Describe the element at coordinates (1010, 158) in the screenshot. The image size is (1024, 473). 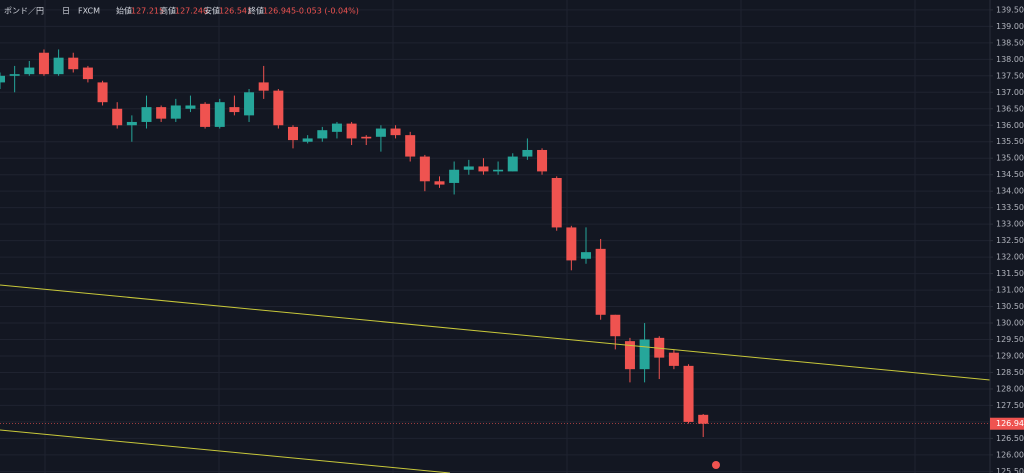
I see `y-tick-label: 135.000` at that location.